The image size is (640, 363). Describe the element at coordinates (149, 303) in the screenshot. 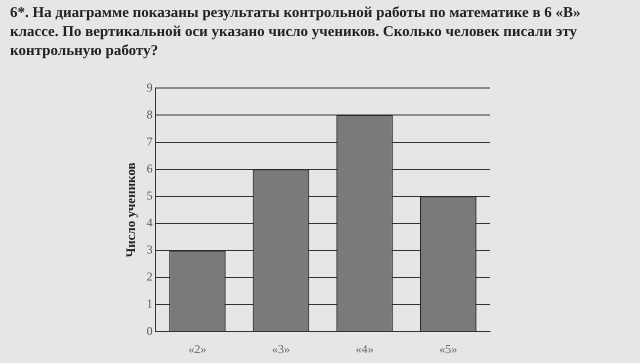

I see `y-tick-label: 1` at that location.